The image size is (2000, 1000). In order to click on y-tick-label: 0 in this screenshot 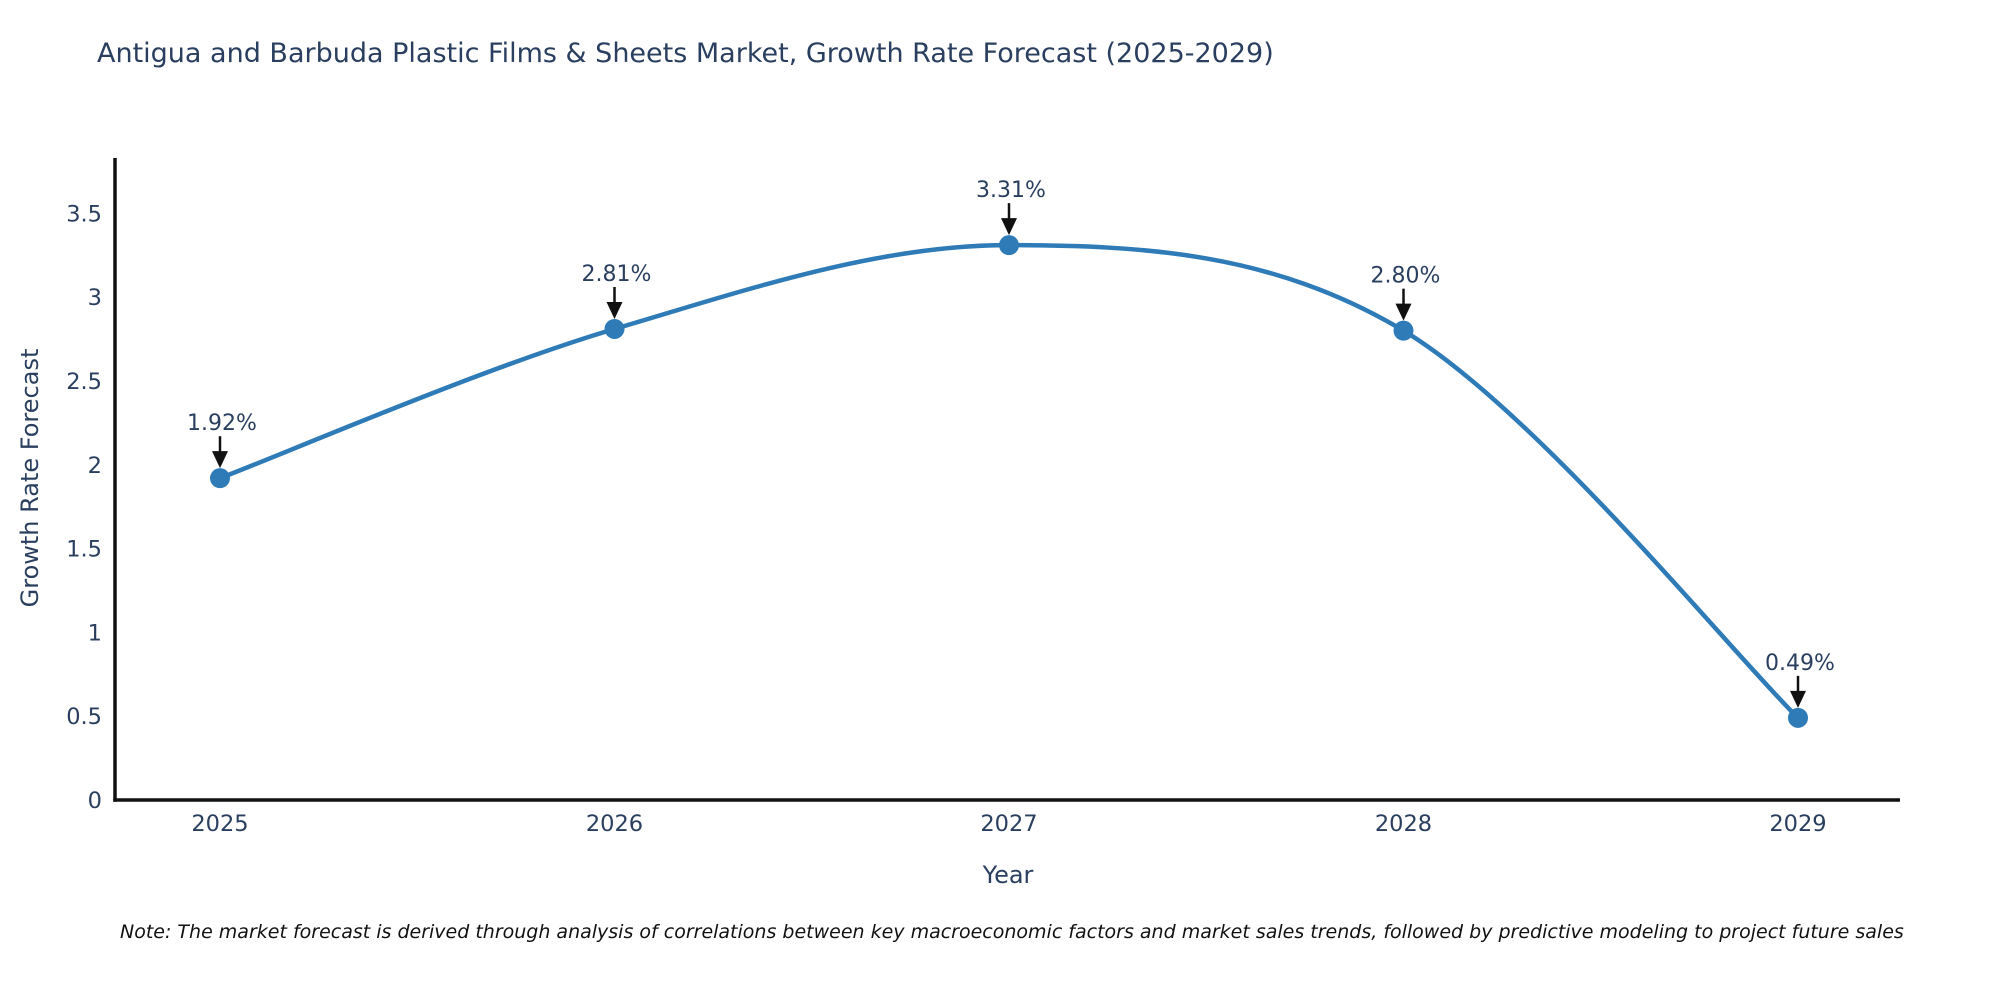, I will do `click(95, 801)`.